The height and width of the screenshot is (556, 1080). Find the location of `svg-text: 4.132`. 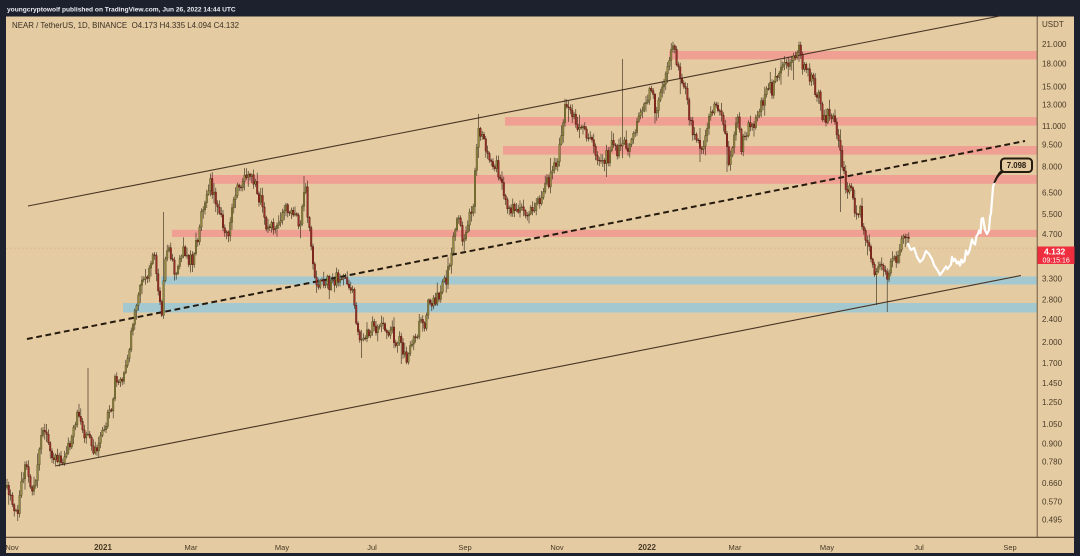

svg-text: 4.132 is located at coordinates (1055, 252).